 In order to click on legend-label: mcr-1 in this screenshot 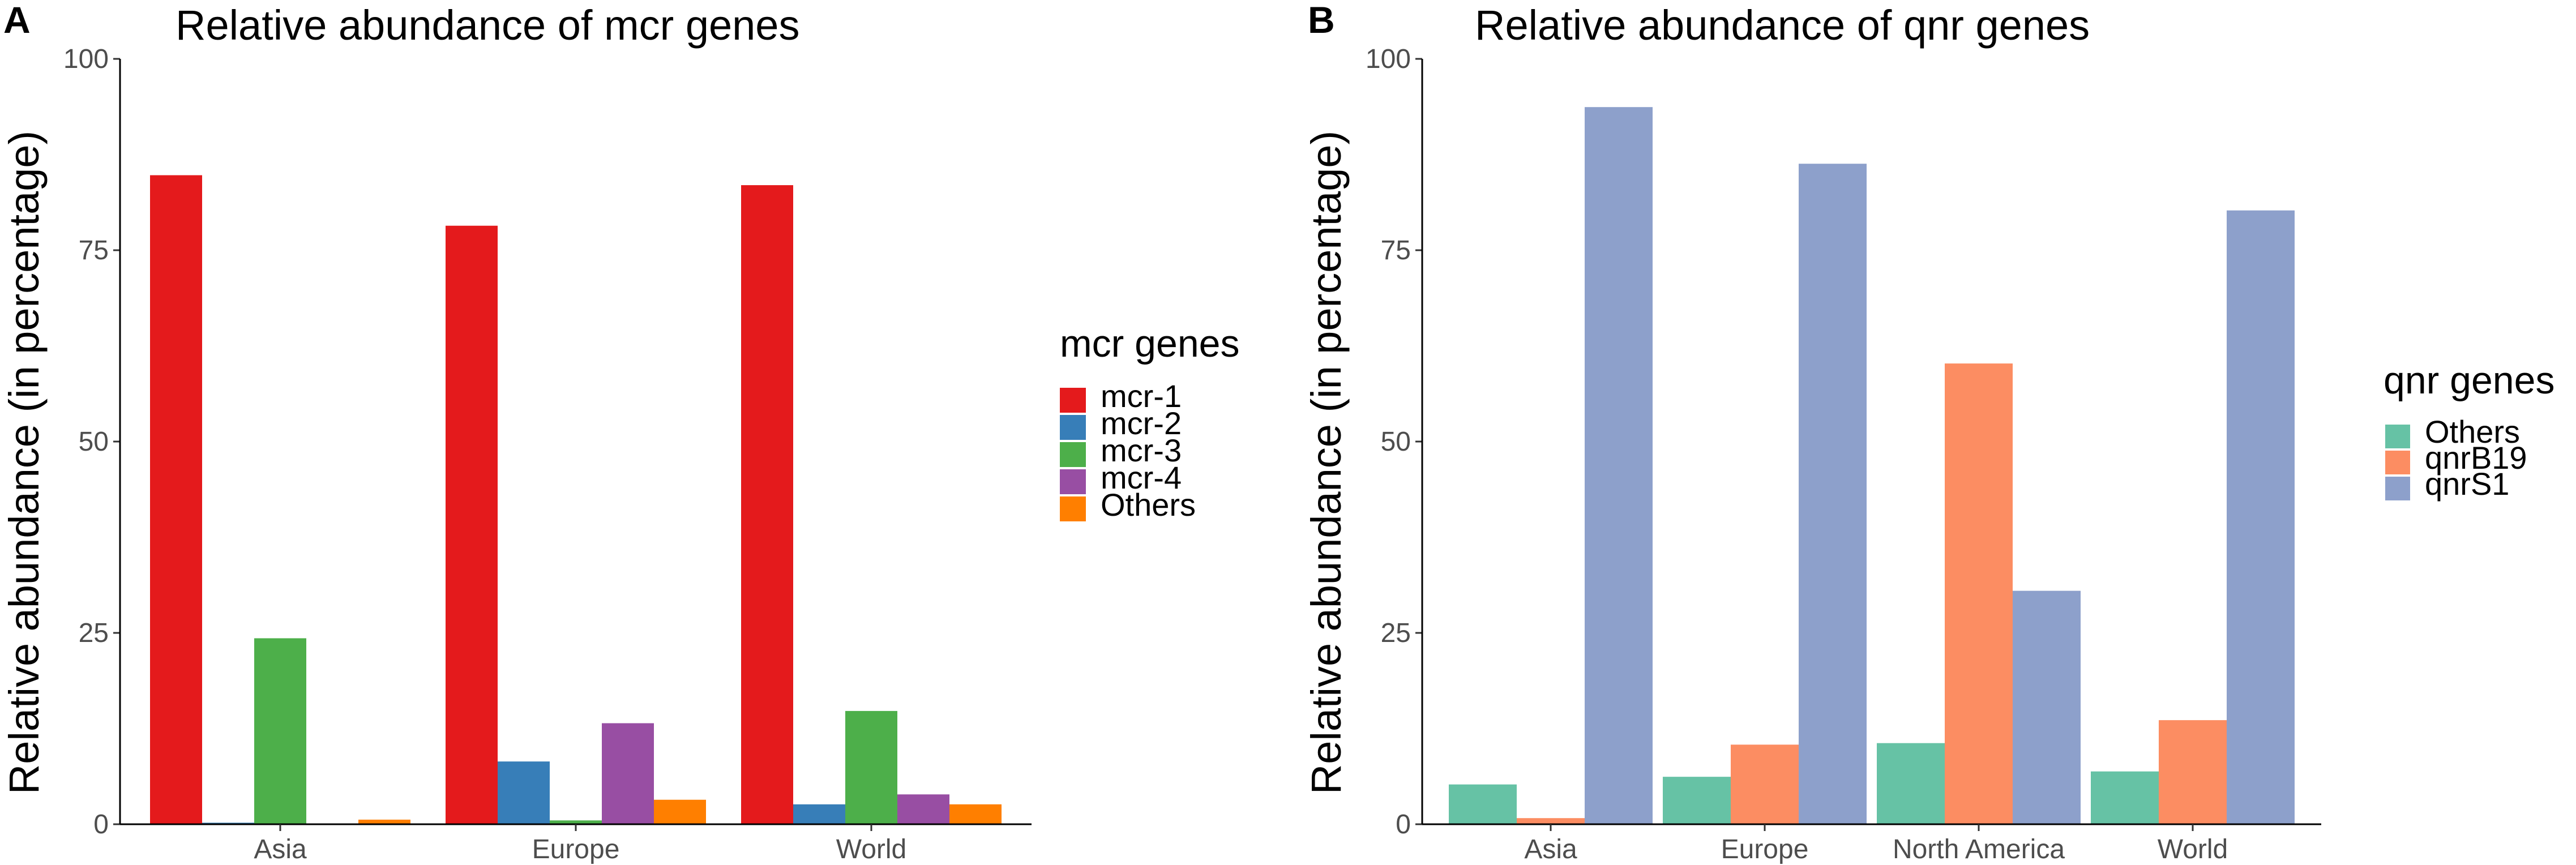, I will do `click(1141, 396)`.